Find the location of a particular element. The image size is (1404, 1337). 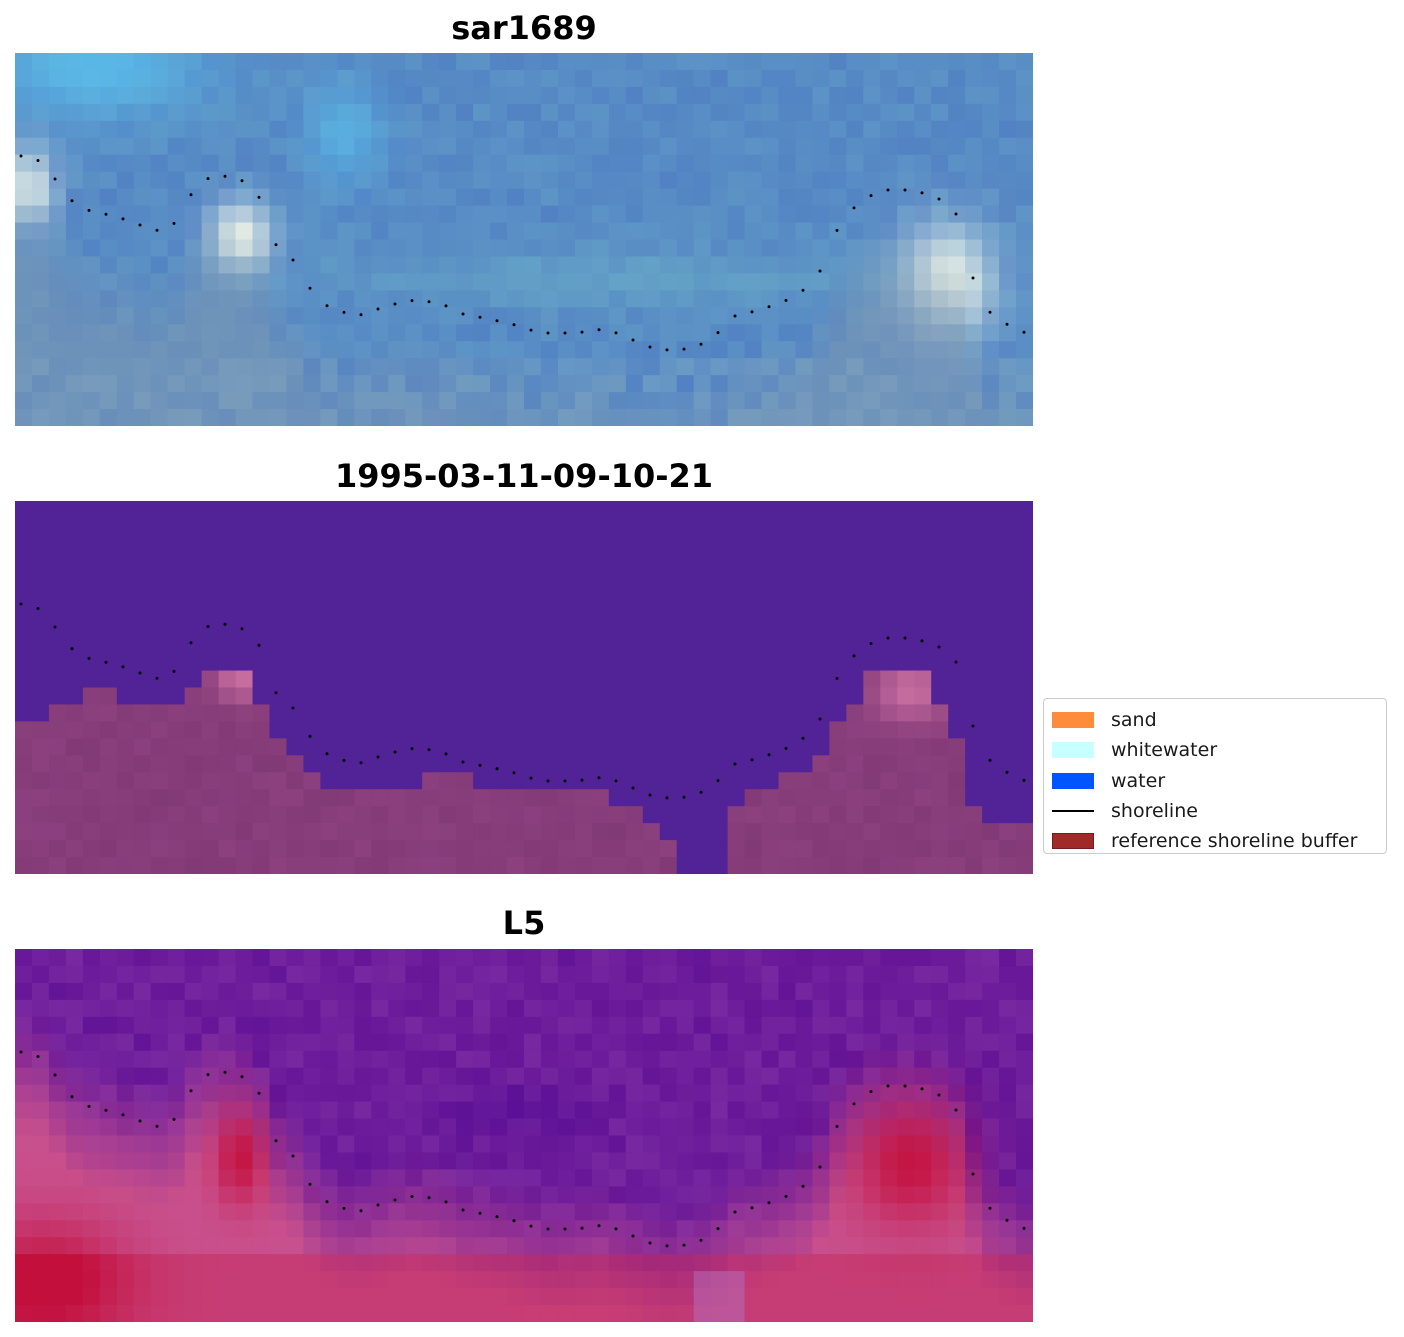

legend-item-whitewater: whitewater is located at coordinates (1215, 750).